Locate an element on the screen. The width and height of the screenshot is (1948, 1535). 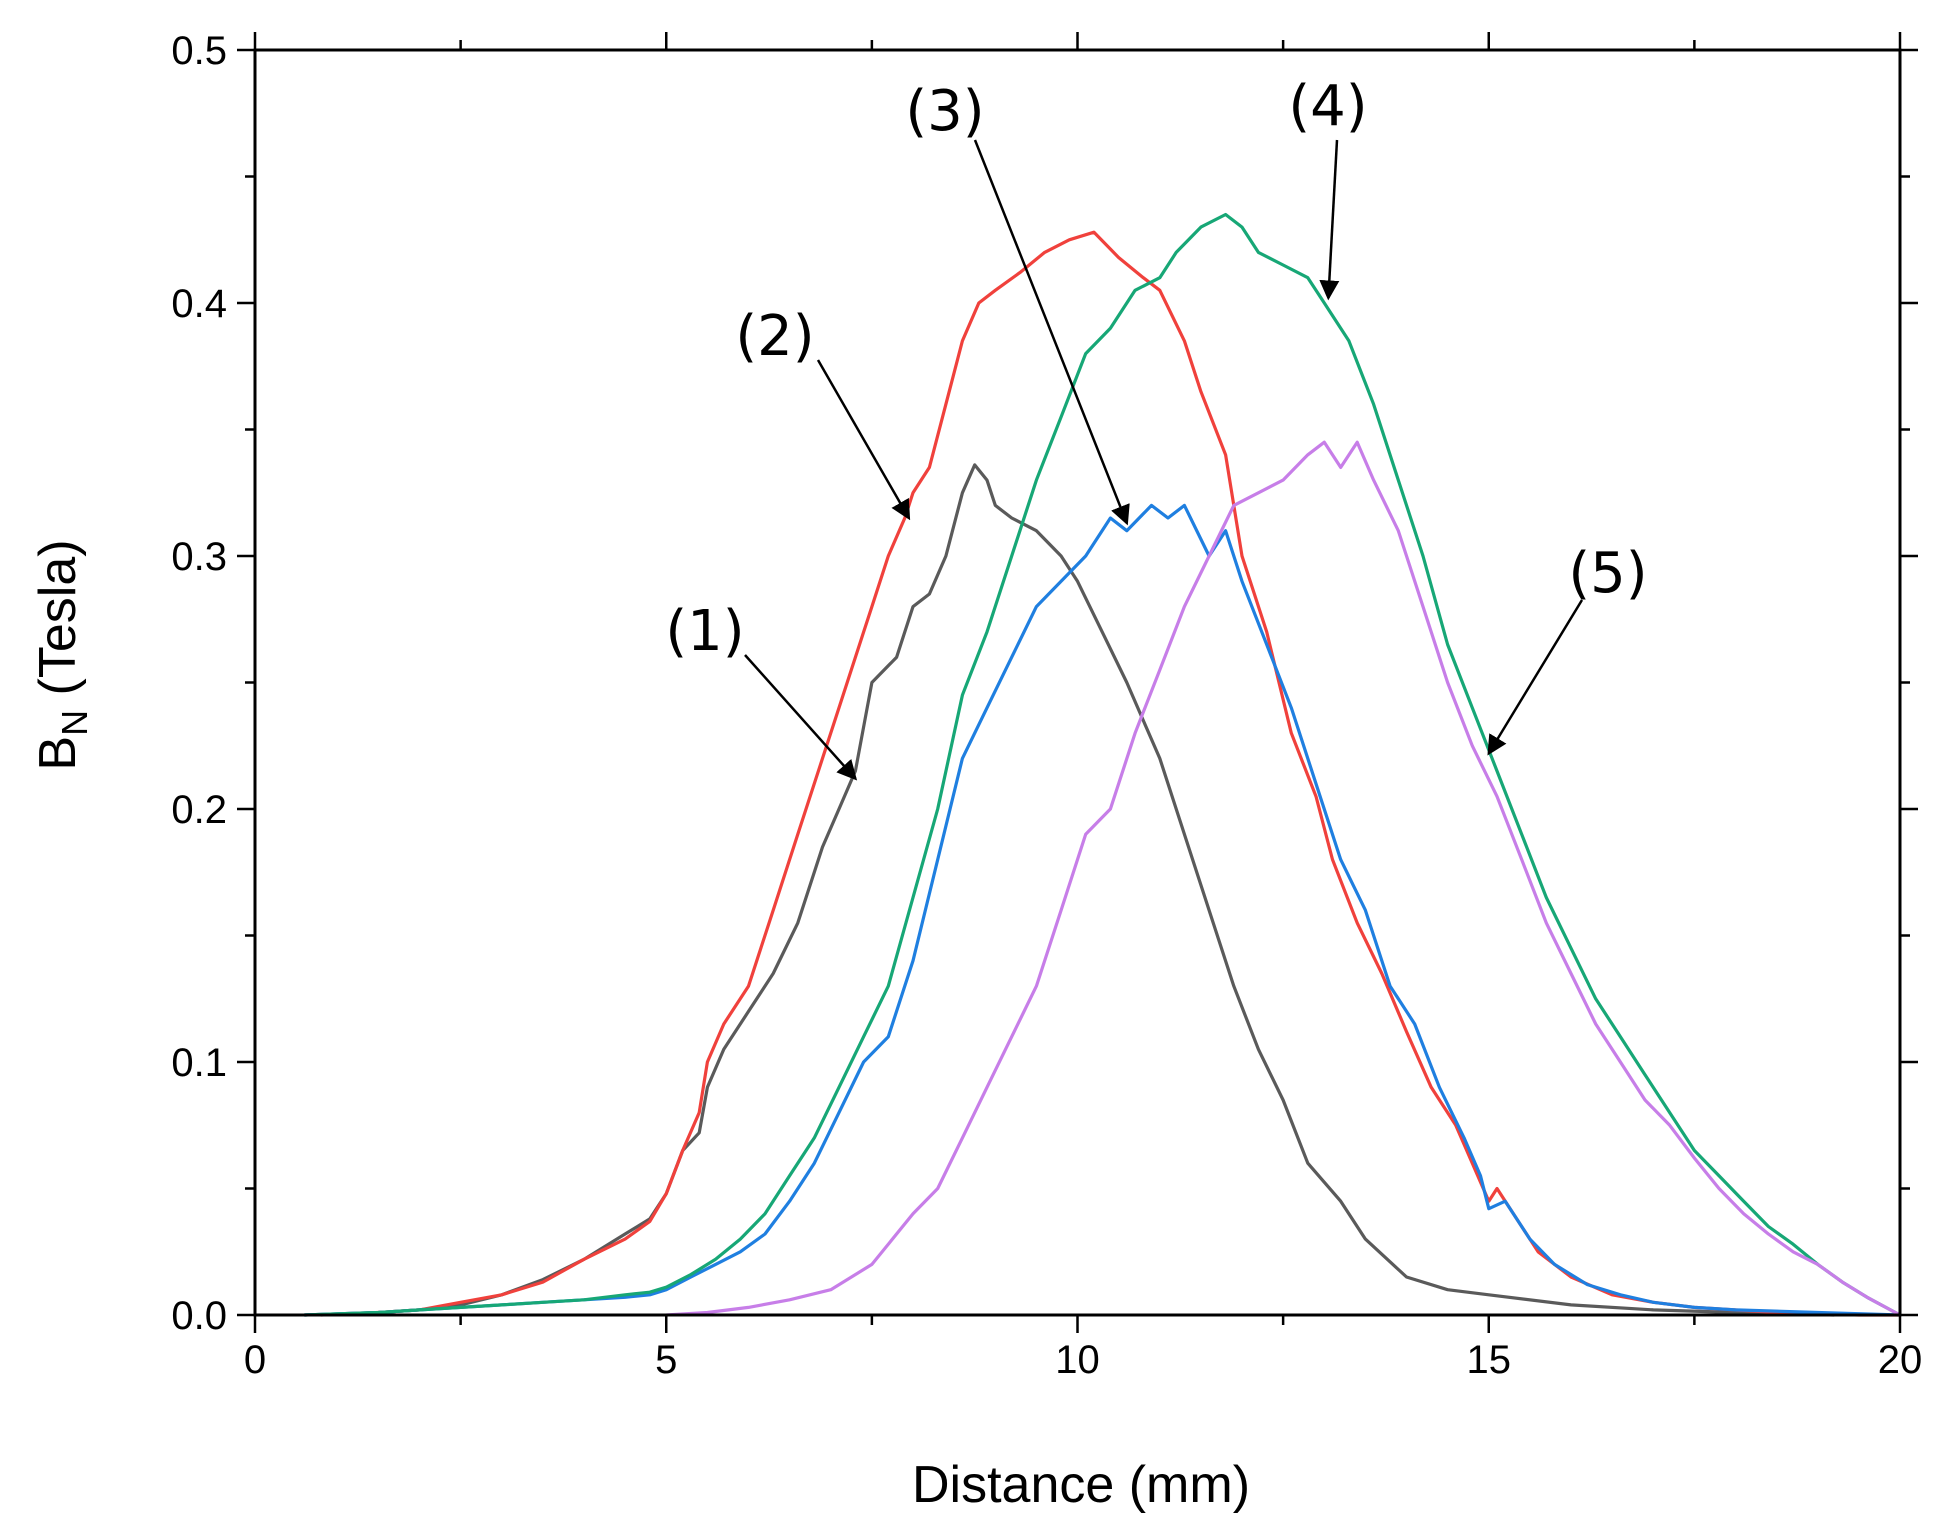
x-axis-title: Distance (mm) is located at coordinates (1081, 1485).